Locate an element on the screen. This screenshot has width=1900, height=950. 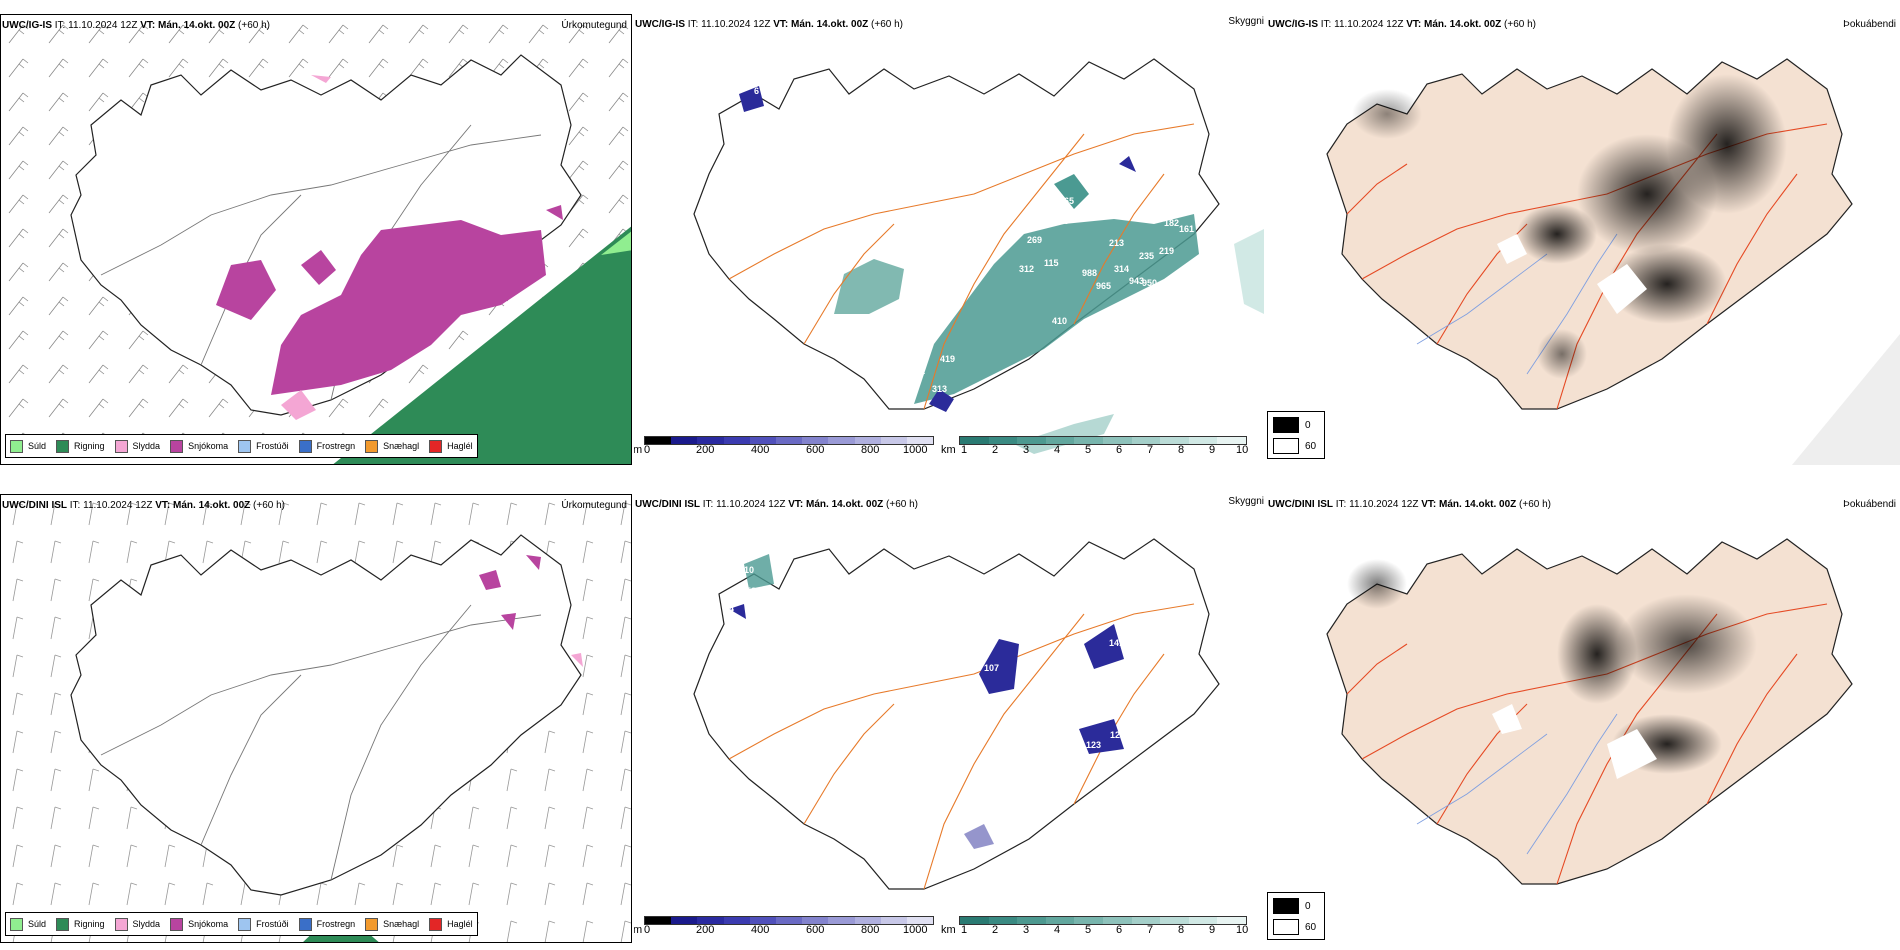
panel-title: Skyggni is located at coordinates (1246, 21).